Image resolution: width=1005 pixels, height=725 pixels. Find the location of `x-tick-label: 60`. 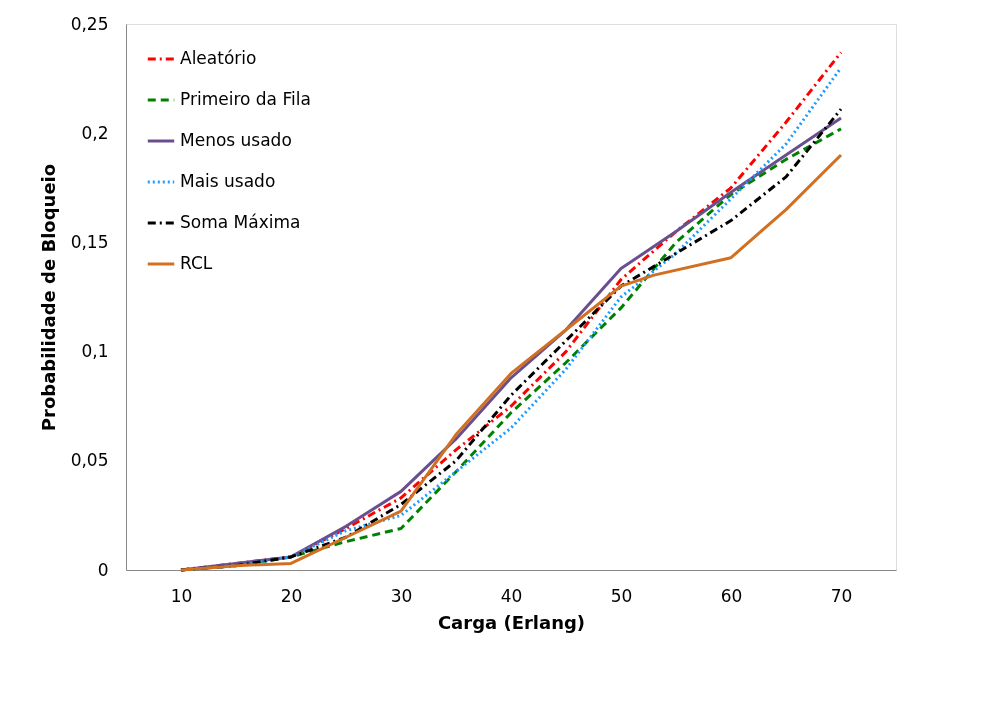

x-tick-label: 60 is located at coordinates (731, 595).